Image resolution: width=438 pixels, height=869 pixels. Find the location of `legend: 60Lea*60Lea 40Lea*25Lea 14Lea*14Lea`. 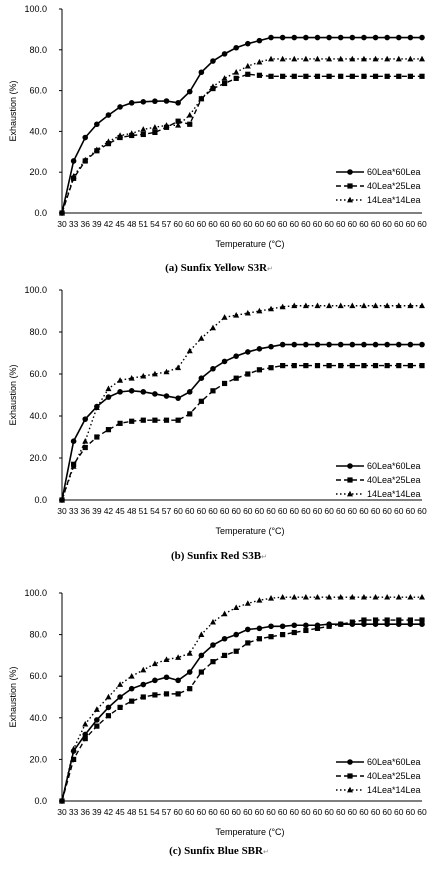

legend: 60Lea*60Lea 40Lea*25Lea 14Lea*14Lea is located at coordinates (378, 776).